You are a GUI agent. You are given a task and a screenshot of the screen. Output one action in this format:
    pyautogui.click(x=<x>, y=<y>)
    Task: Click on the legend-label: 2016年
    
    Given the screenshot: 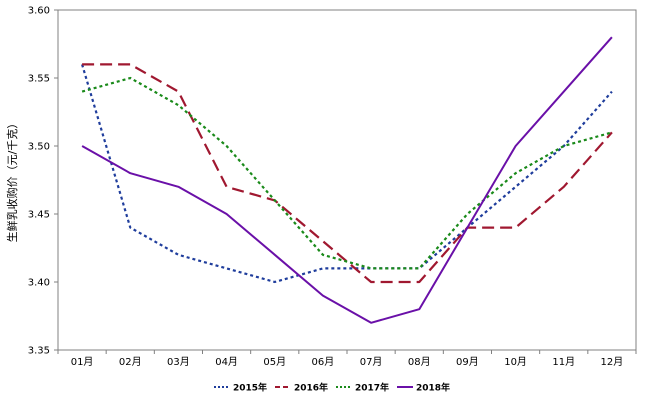 What is the action you would take?
    pyautogui.click(x=311, y=388)
    